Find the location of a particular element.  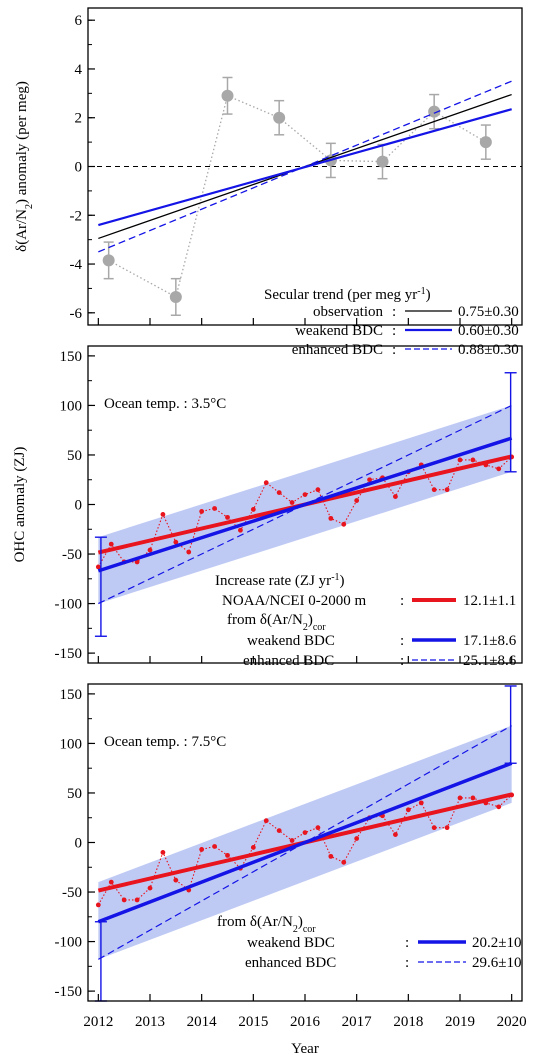

legend-value-noaa: 12.1±1.1 is located at coordinates (489, 601).